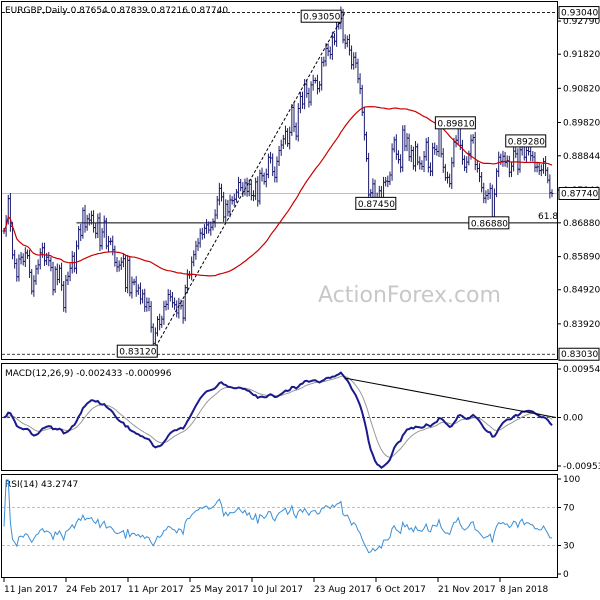  I want to click on rsi-tick-label: 30, so click(569, 547).